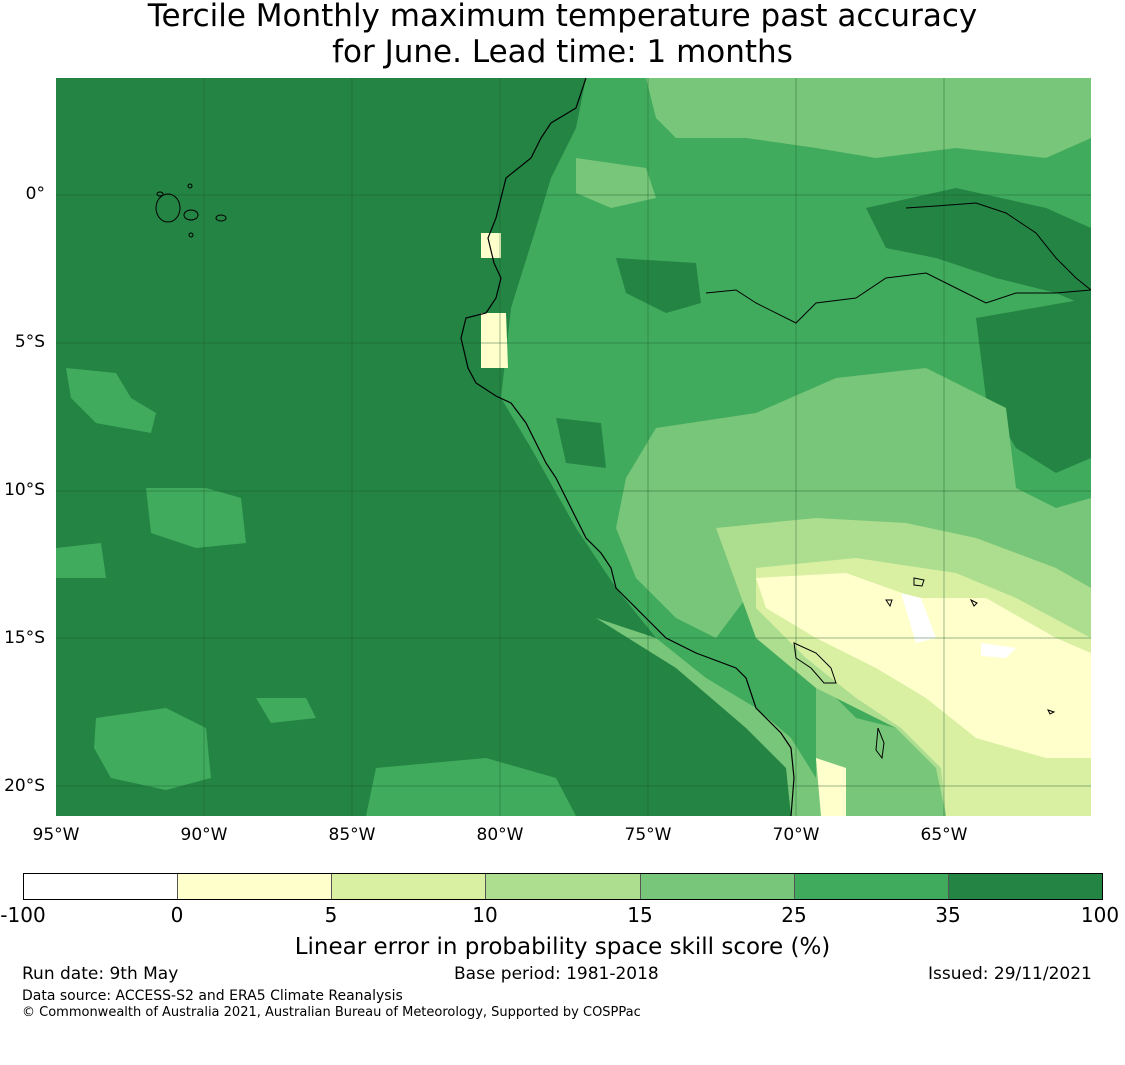 The width and height of the screenshot is (1125, 1065). Describe the element at coordinates (56, 835) in the screenshot. I see `x-tick-label: 95°W` at that location.